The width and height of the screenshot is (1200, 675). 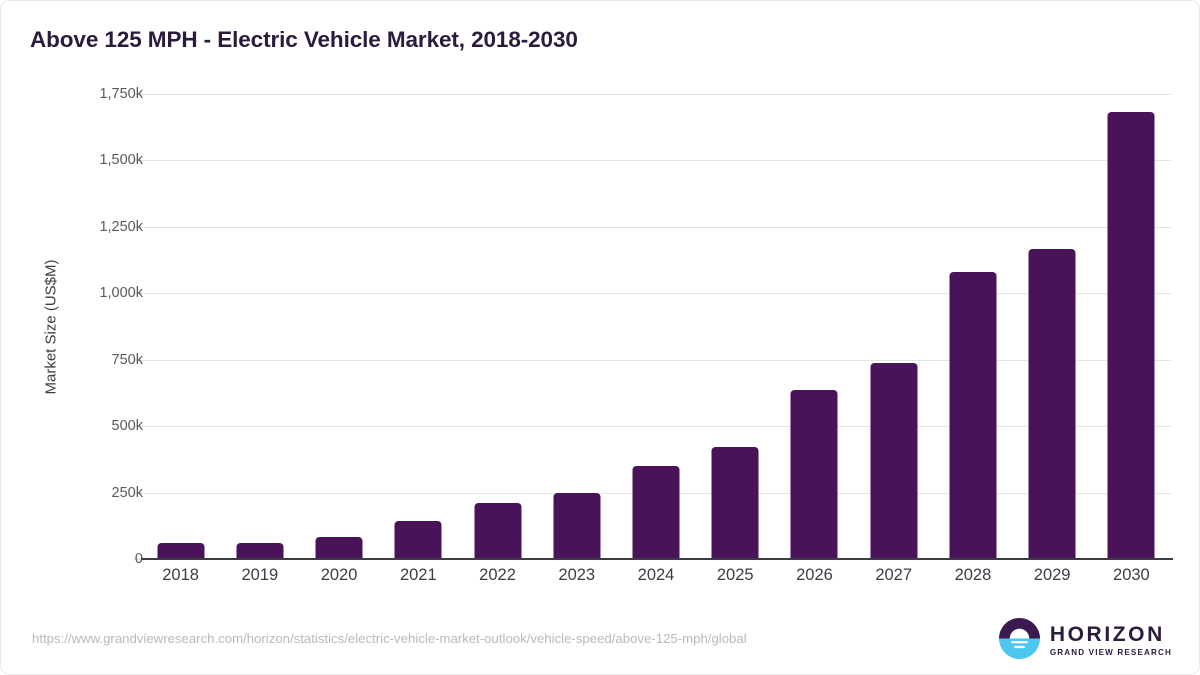 I want to click on y-tick-label: 500k, so click(x=127, y=426).